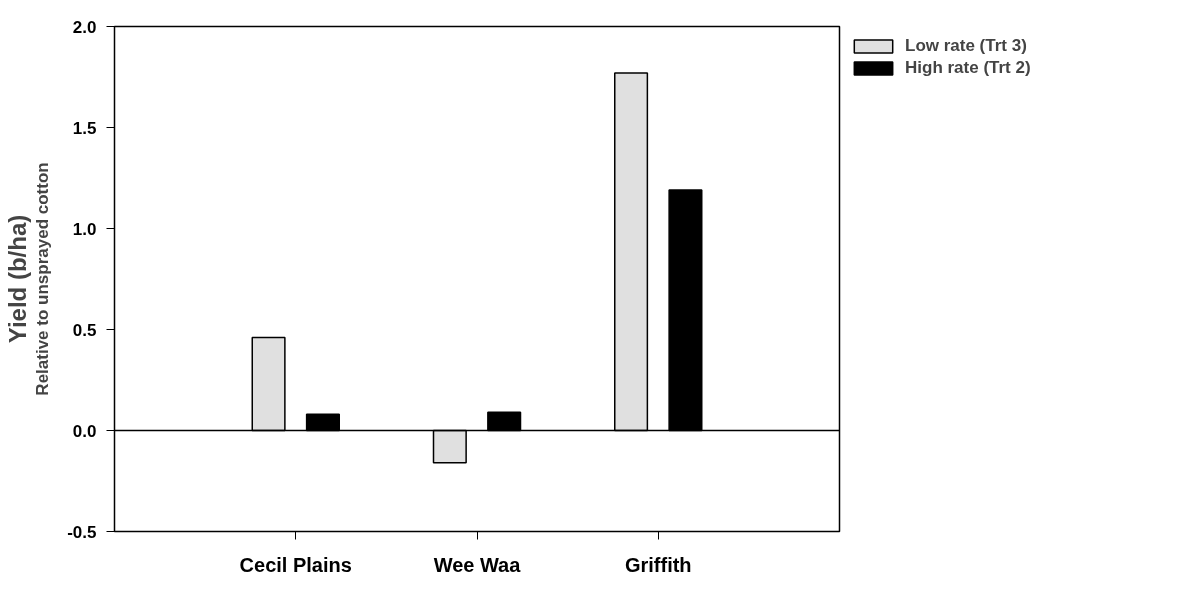  I want to click on text: Relative to unsprayed cotton, so click(43, 279).